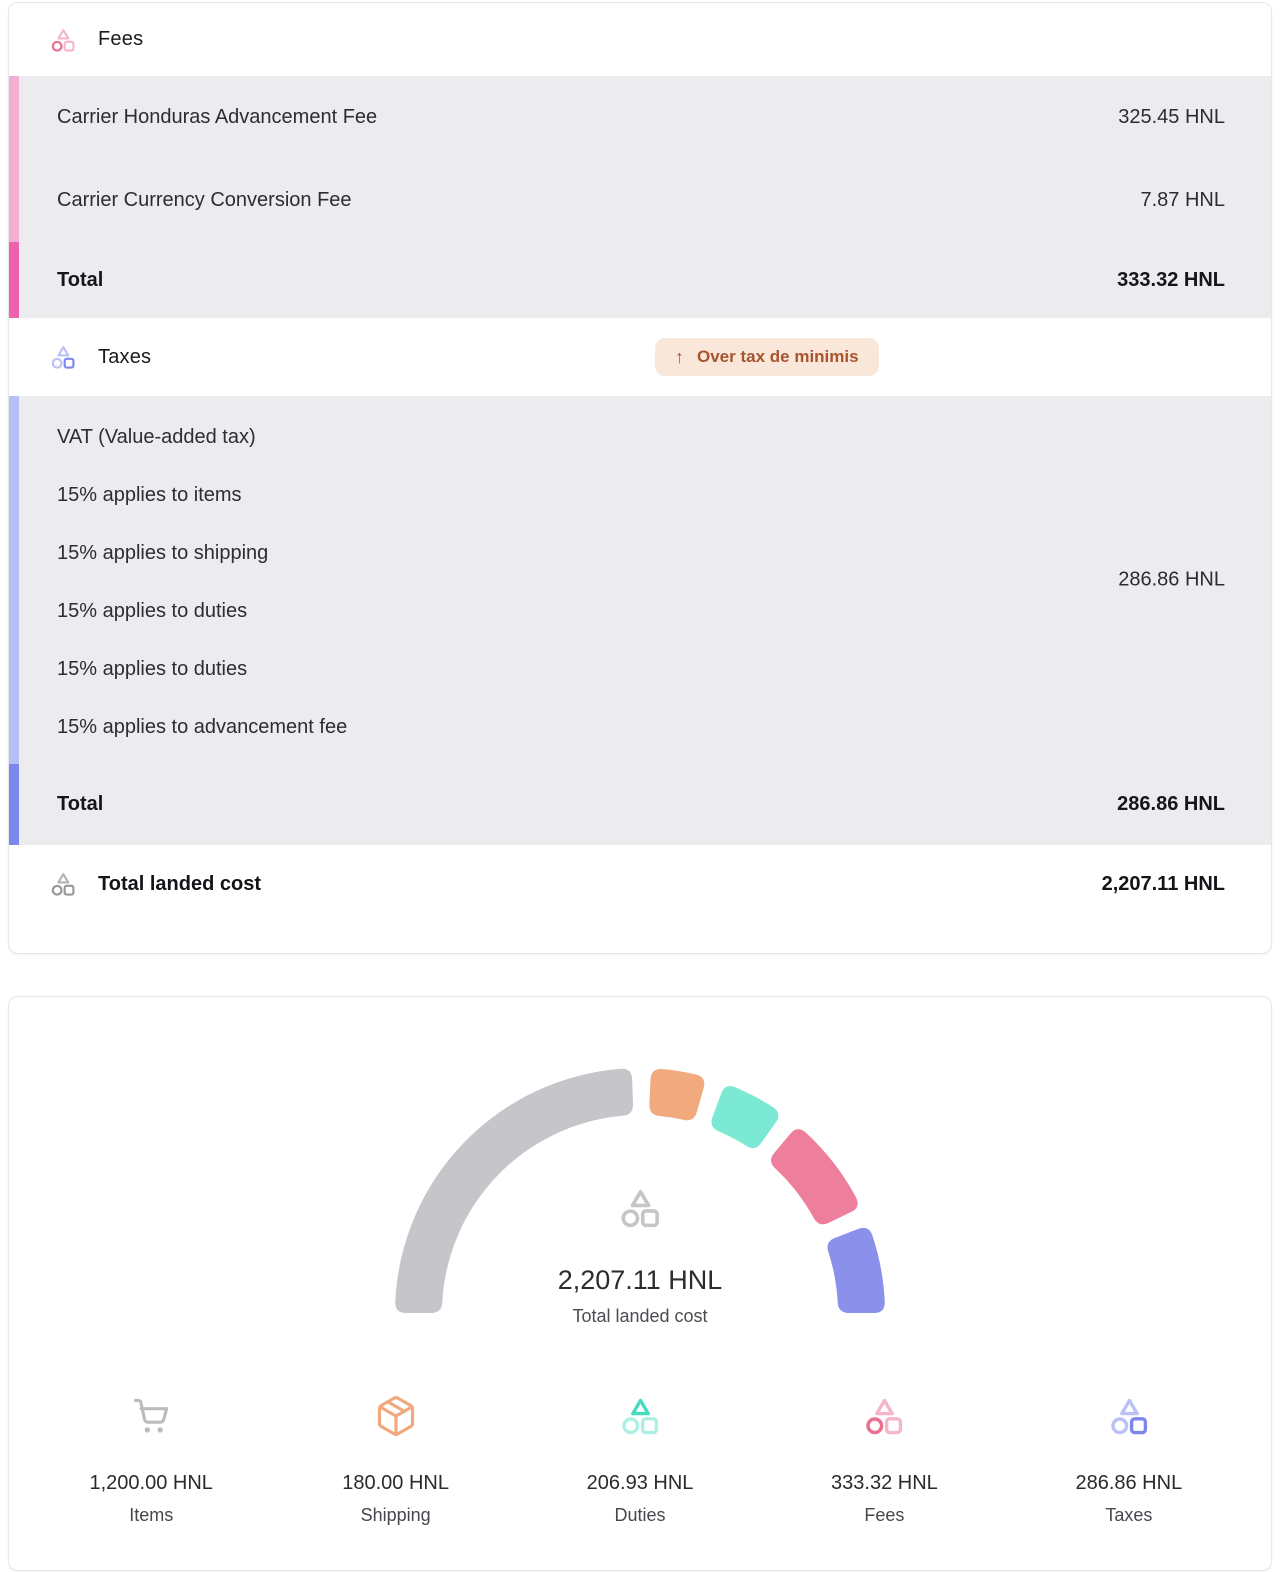 This screenshot has height=1572, width=1280. Describe the element at coordinates (151, 1483) in the screenshot. I see `legend-value: 1,200.00 HNL` at that location.